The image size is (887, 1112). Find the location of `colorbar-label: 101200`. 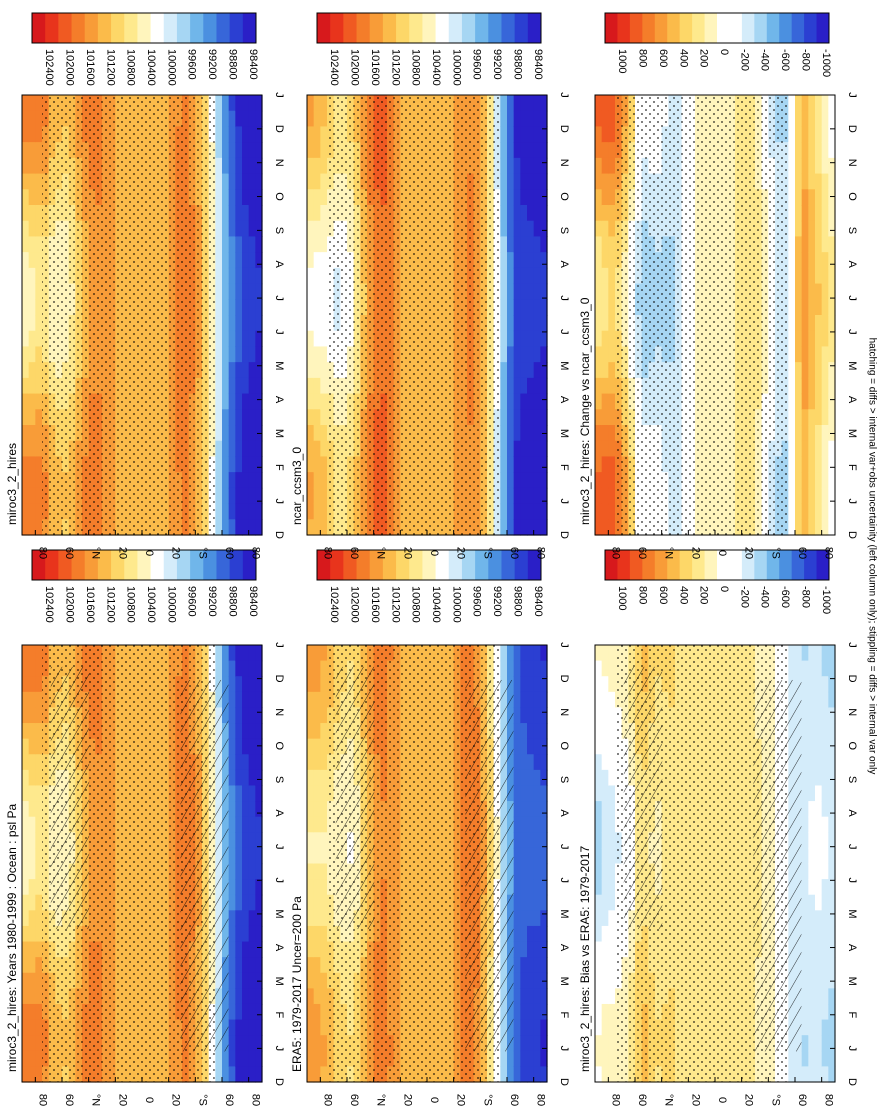

colorbar-label: 101200 is located at coordinates (110, 67).